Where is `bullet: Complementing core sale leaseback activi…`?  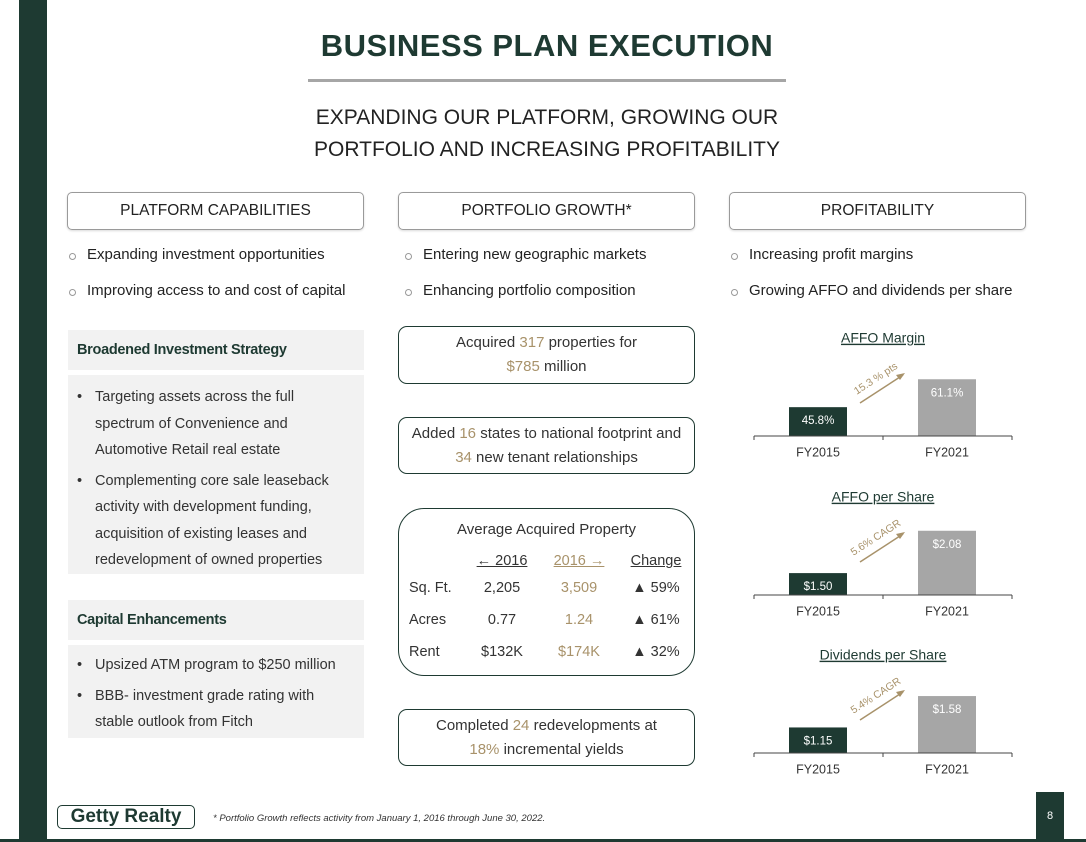
bullet: Complementing core sale leaseback activi… is located at coordinates (210, 521).